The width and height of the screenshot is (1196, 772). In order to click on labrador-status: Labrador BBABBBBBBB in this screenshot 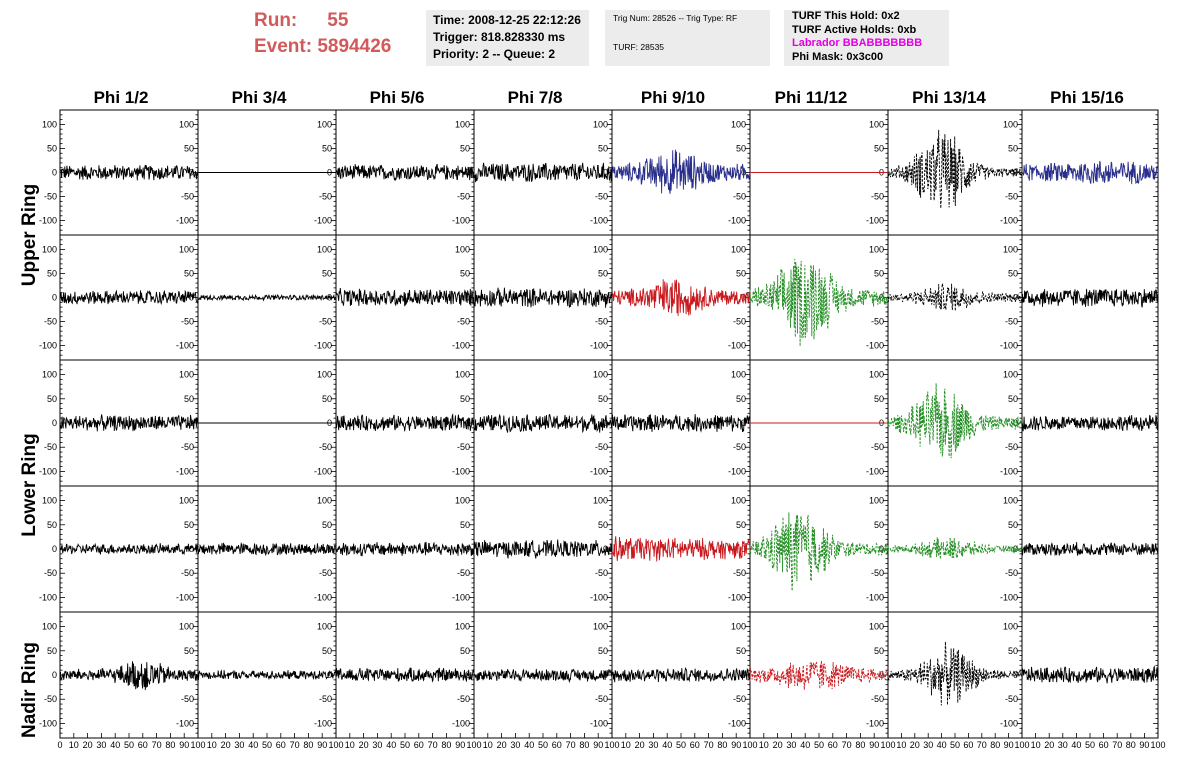, I will do `click(857, 43)`.